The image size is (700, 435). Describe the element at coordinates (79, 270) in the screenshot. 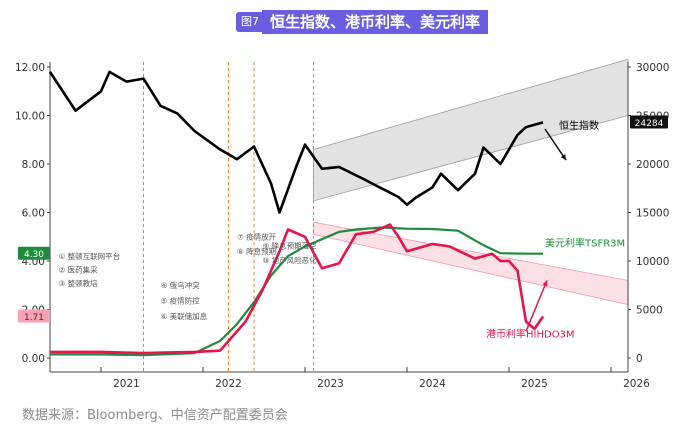

I see `event-annotation: ② 医药集采` at that location.